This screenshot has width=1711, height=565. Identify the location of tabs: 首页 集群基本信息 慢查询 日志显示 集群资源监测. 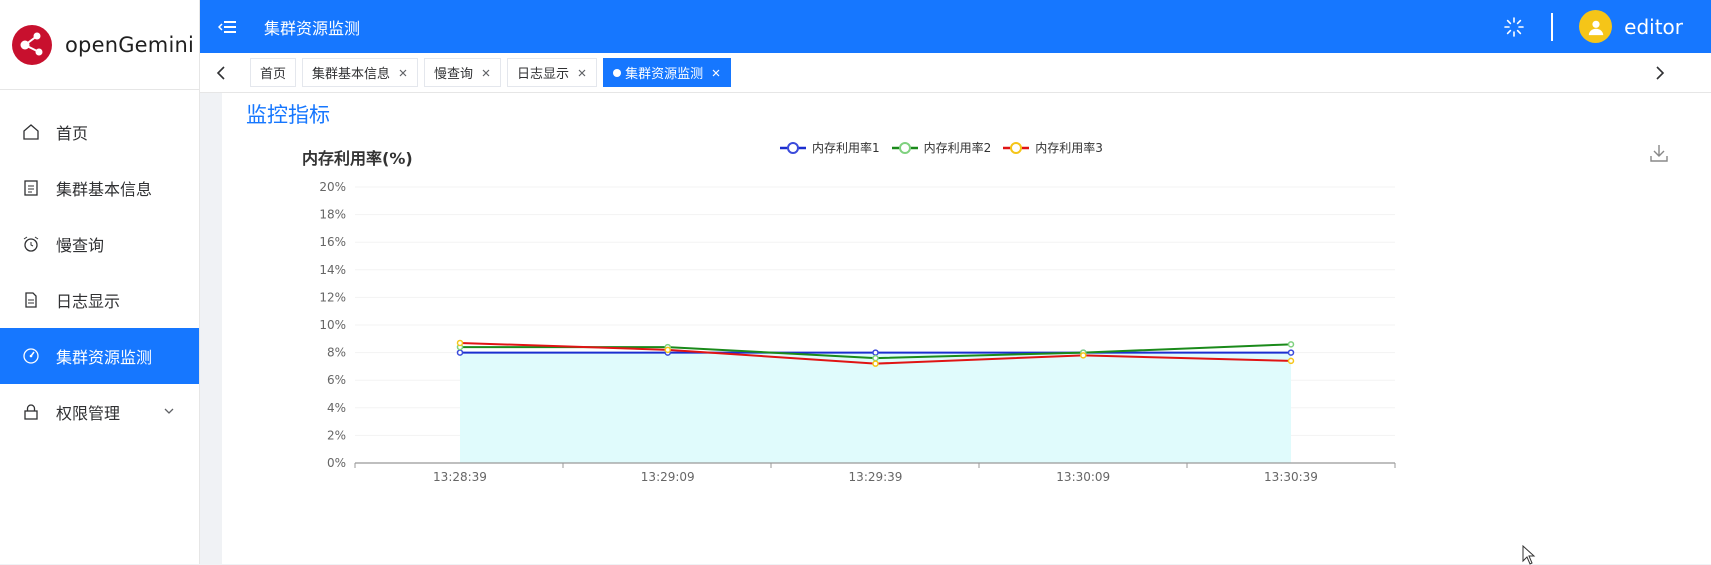
(491, 72).